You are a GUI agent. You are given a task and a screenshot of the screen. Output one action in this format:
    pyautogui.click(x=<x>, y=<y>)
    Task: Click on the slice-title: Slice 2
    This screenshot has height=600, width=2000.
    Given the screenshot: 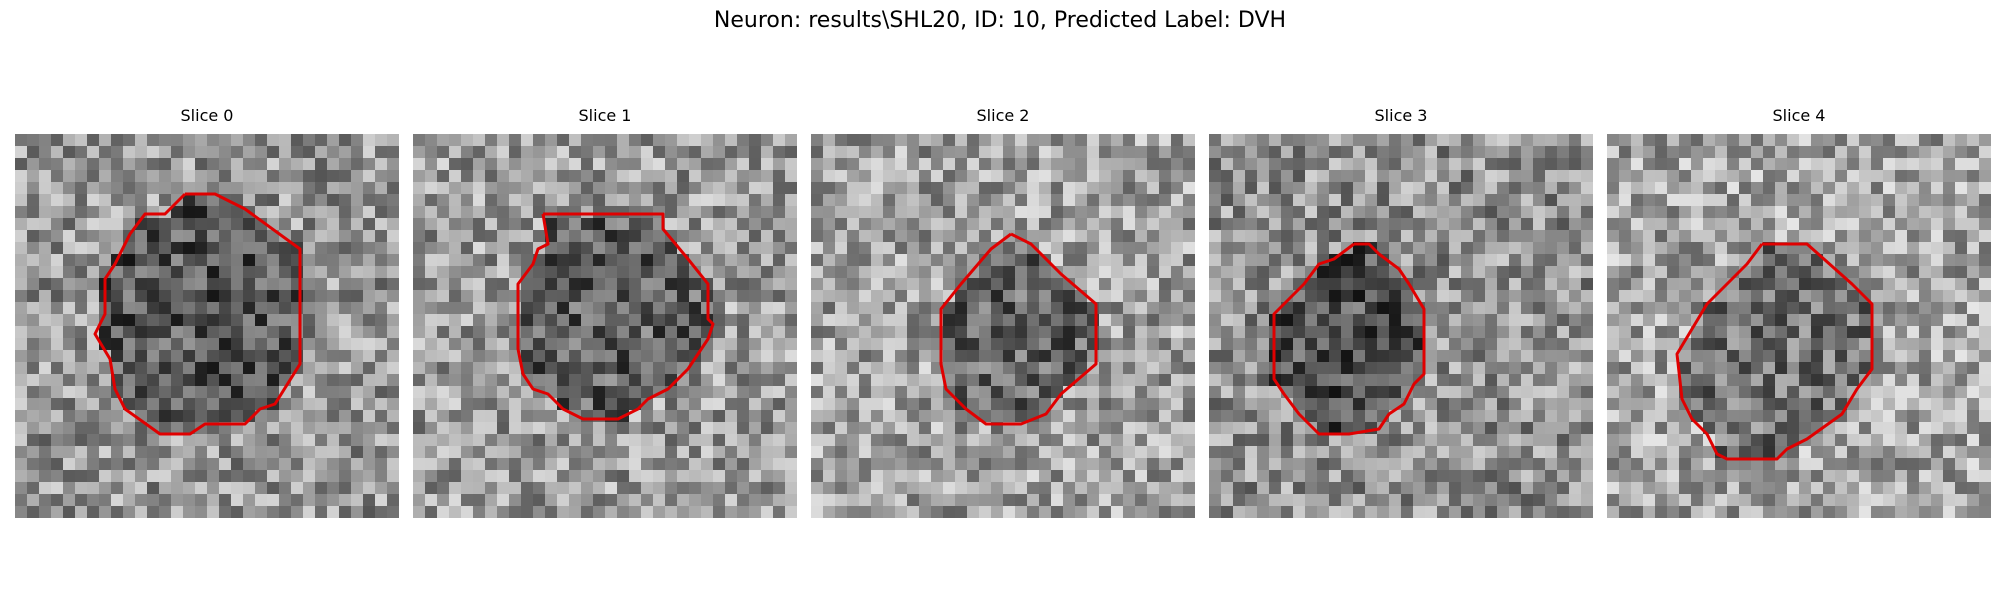 What is the action you would take?
    pyautogui.click(x=1003, y=115)
    